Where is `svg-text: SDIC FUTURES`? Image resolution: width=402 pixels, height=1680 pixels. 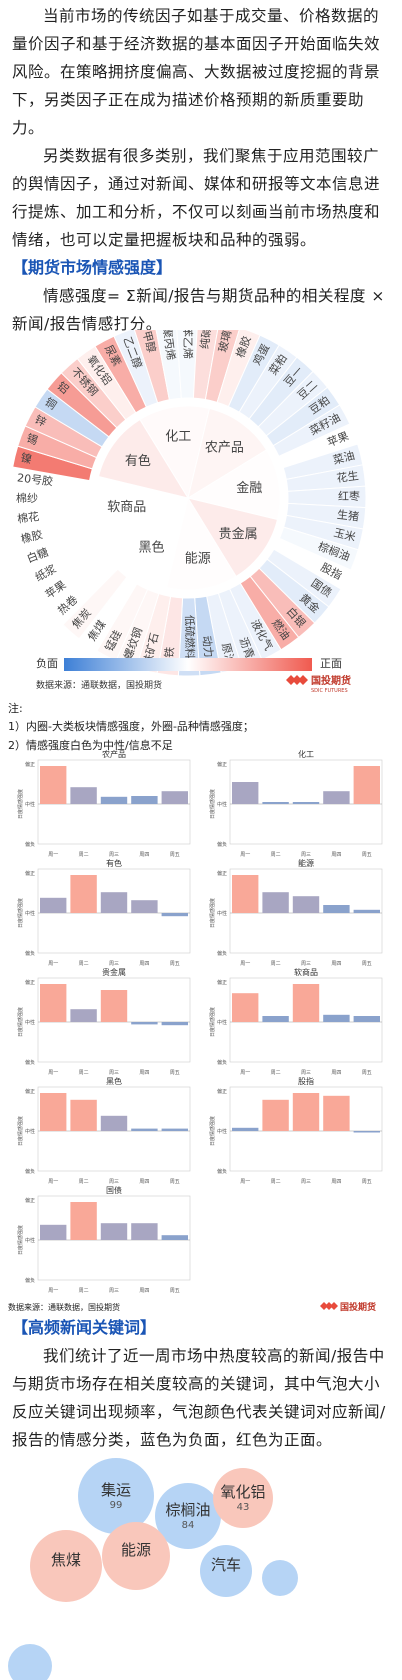 svg-text: SDIC FUTURES is located at coordinates (329, 691).